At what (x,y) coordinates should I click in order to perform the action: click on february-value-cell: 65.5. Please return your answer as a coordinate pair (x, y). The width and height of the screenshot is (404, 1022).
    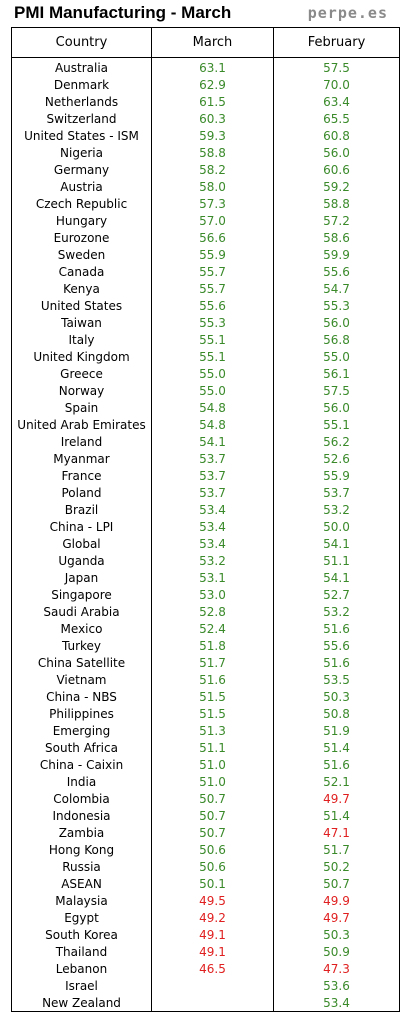
    Looking at the image, I should click on (336, 119).